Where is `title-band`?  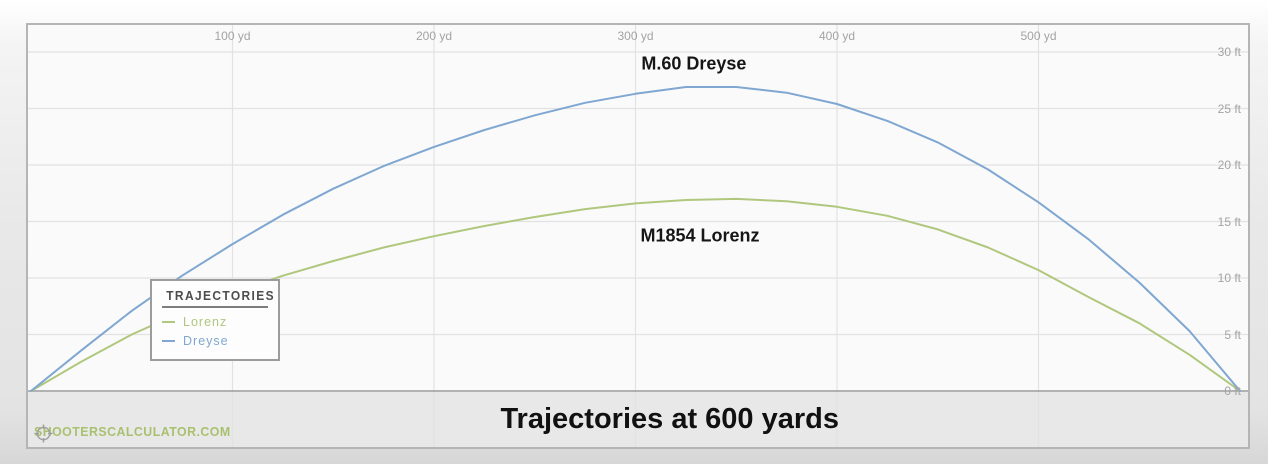 title-band is located at coordinates (638, 419).